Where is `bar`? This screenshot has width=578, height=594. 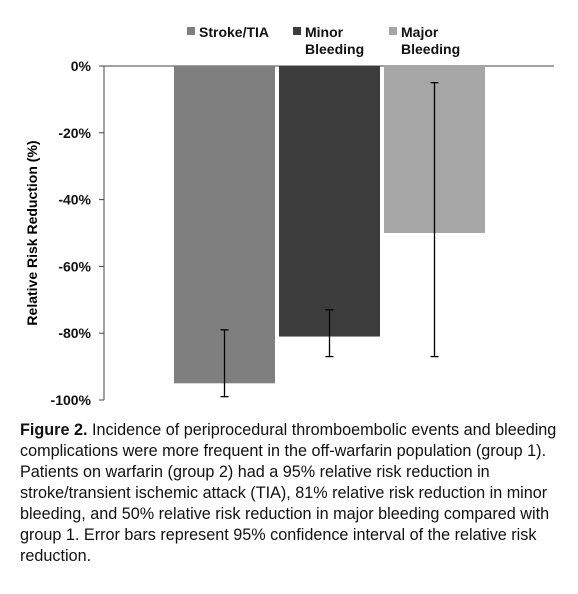
bar is located at coordinates (329, 201).